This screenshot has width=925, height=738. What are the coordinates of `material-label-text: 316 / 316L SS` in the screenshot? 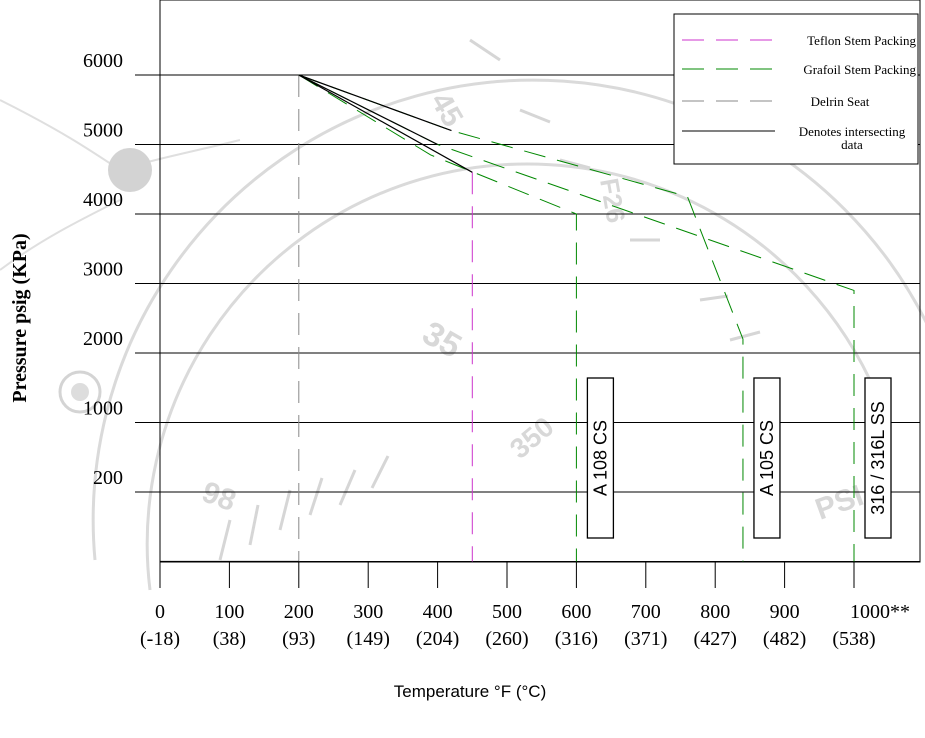 It's located at (878, 457).